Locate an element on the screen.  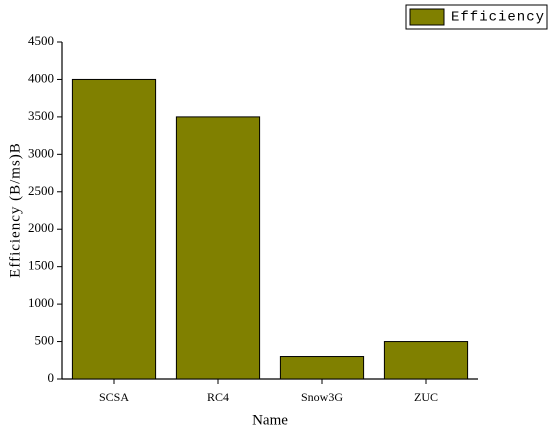
y-tick-label: 2500 is located at coordinates (41, 190).